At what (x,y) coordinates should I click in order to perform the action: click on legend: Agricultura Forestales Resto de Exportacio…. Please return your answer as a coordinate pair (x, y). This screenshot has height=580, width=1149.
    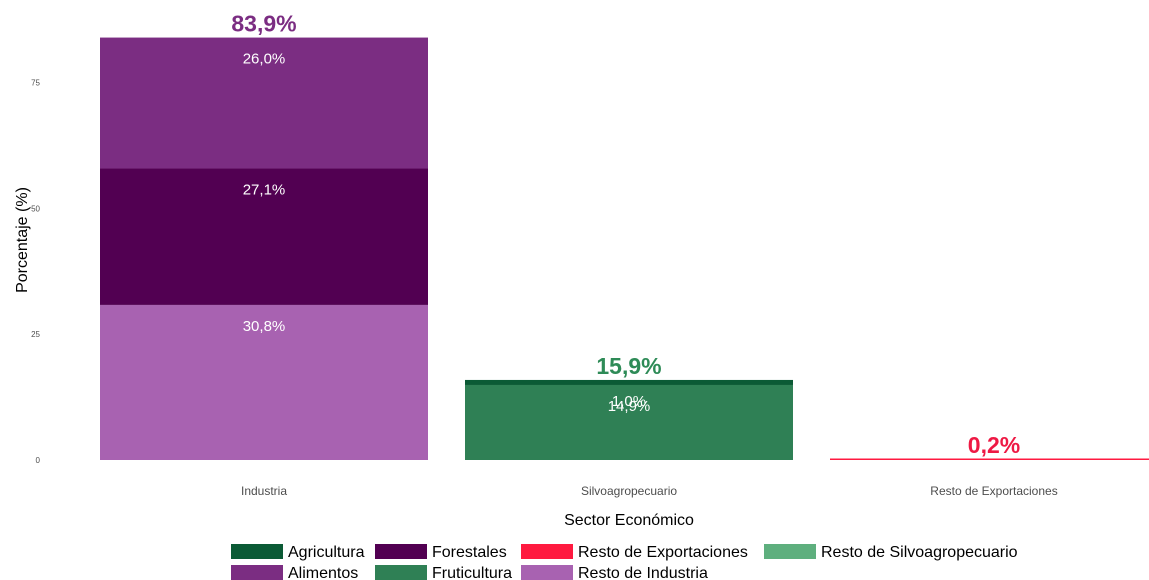
    Looking at the image, I should click on (624, 562).